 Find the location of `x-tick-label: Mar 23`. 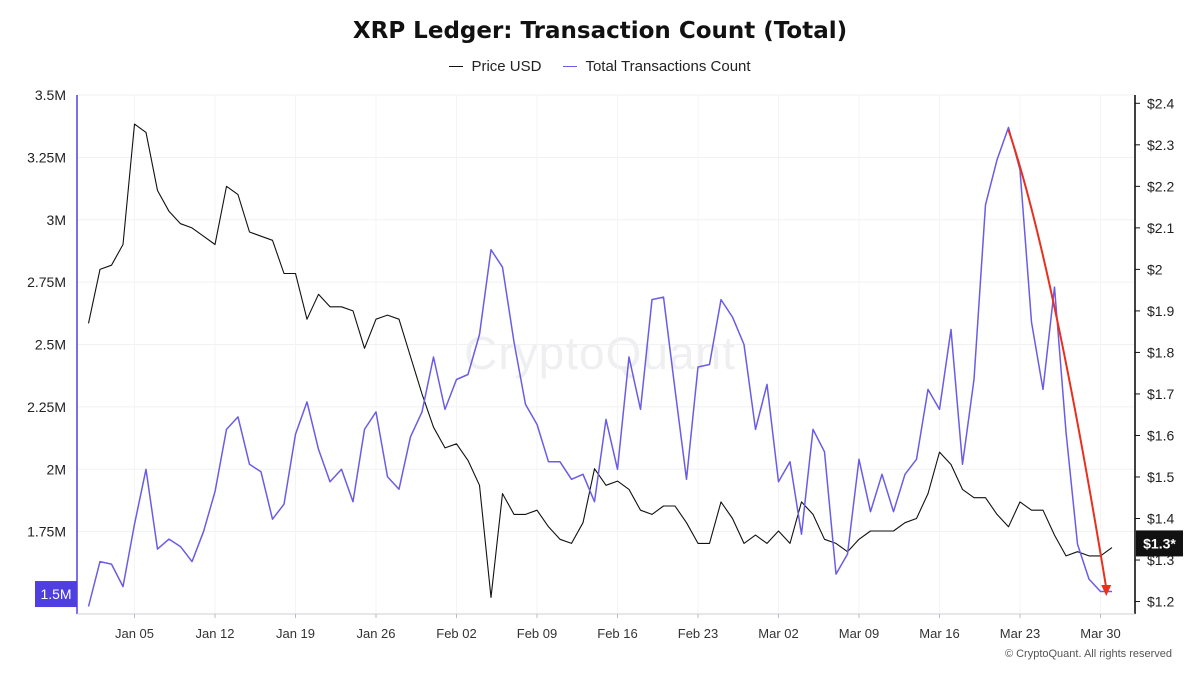

x-tick-label: Mar 23 is located at coordinates (1020, 633).